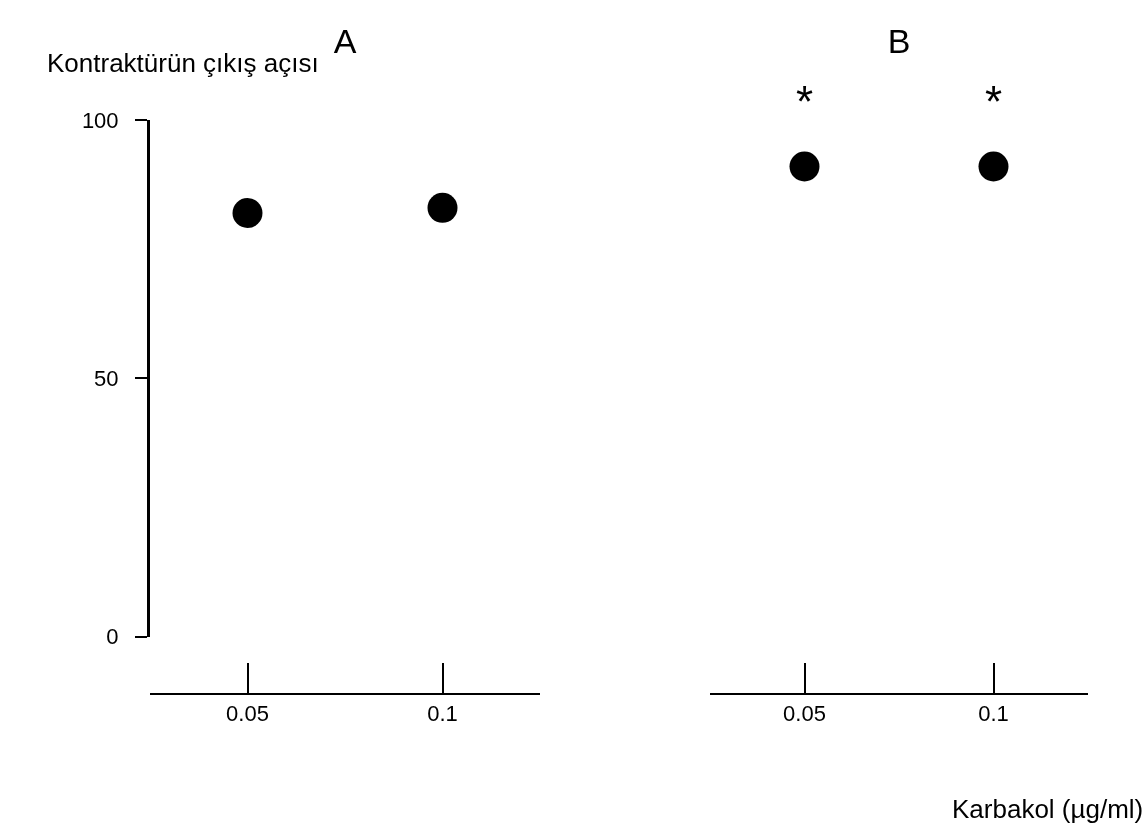 This screenshot has width=1148, height=824. I want to click on x-axis-title: Karbakol (µg/ml), so click(1048, 809).